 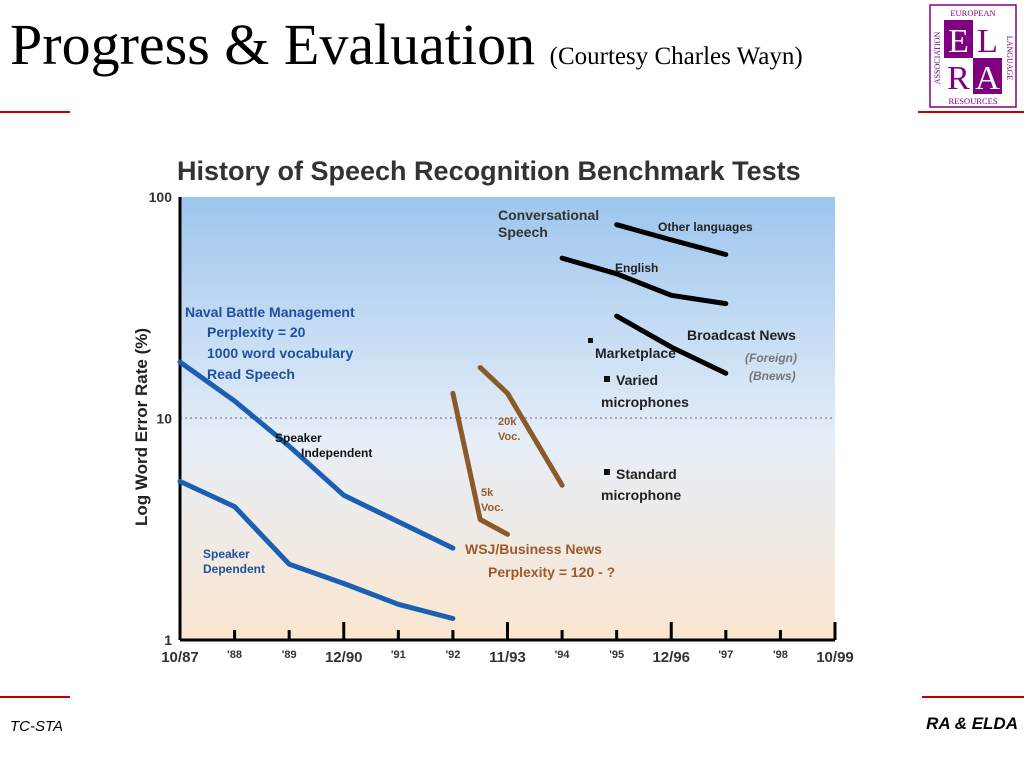 I want to click on annotation-wsj-perplexity: Perplexity = 120 - ?, so click(x=551, y=572).